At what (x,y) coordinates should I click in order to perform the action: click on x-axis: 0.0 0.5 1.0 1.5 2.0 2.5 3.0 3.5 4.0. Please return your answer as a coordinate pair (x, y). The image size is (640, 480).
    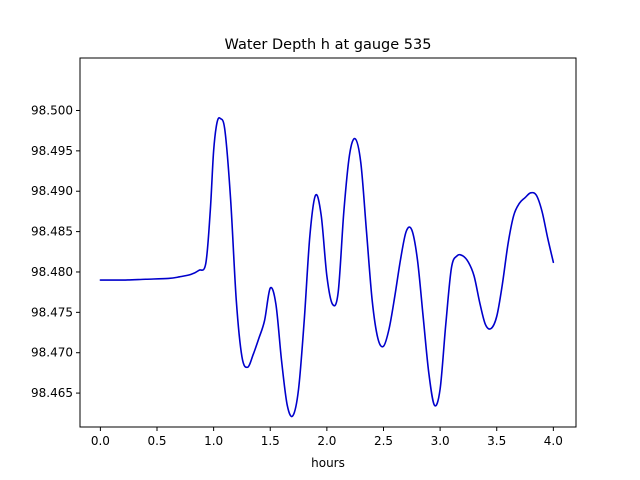
    Looking at the image, I should click on (327, 437).